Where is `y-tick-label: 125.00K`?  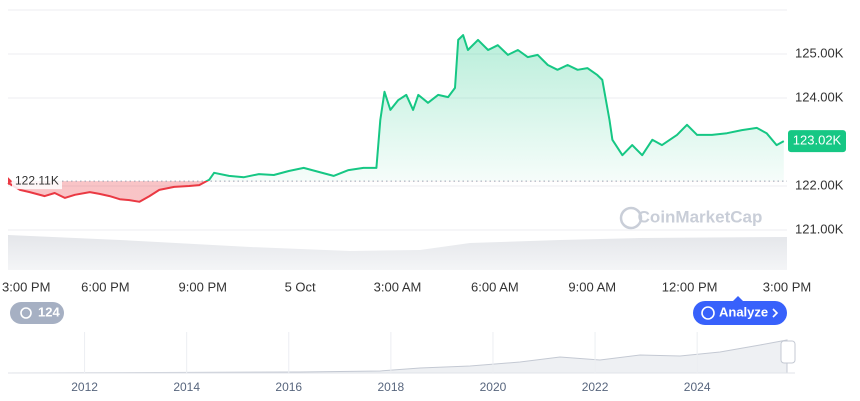 y-tick-label: 125.00K is located at coordinates (819, 52).